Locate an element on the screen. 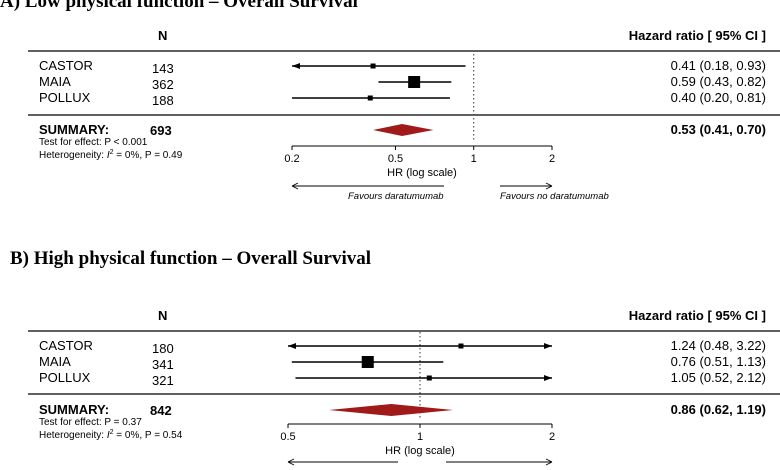  study-n: 362 is located at coordinates (163, 84).